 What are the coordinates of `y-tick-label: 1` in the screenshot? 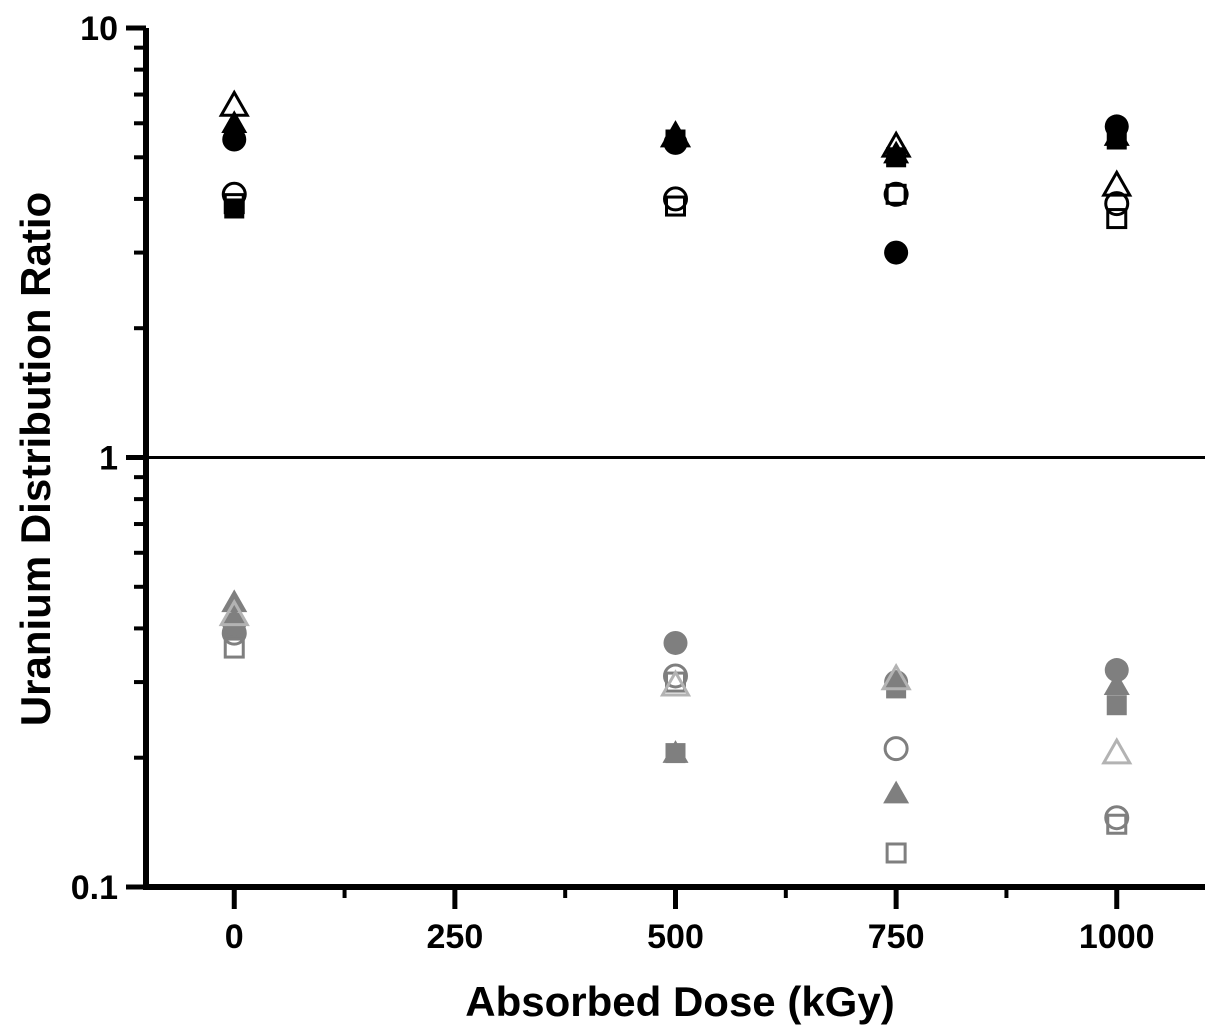 It's located at (108, 459).